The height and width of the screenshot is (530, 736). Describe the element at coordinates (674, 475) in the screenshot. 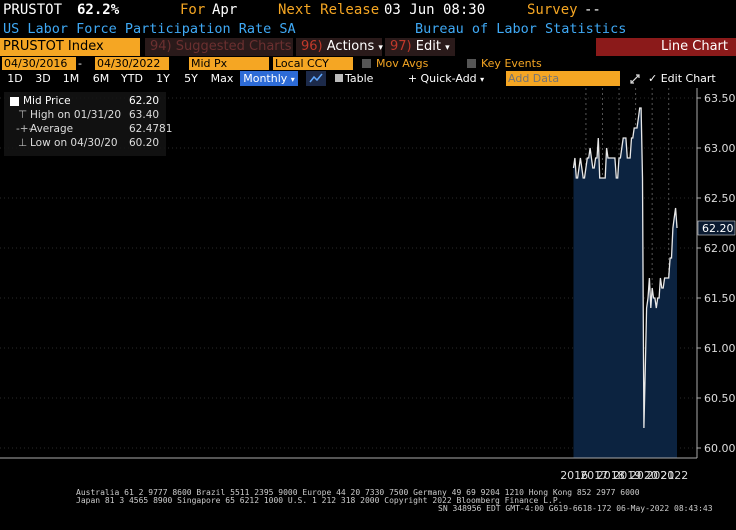

I see `x-tick-label: 2022` at that location.